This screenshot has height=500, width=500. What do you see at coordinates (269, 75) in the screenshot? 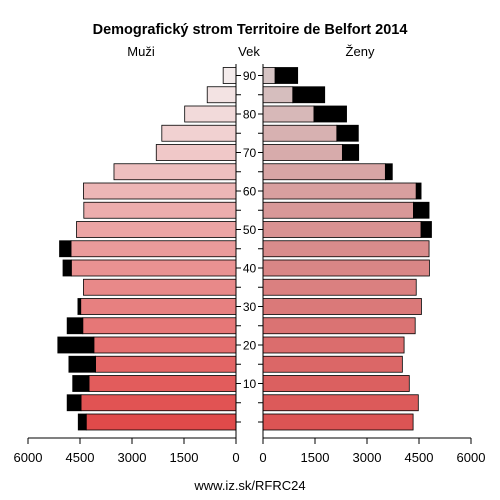
I see `female-bar-90+` at bounding box center [269, 75].